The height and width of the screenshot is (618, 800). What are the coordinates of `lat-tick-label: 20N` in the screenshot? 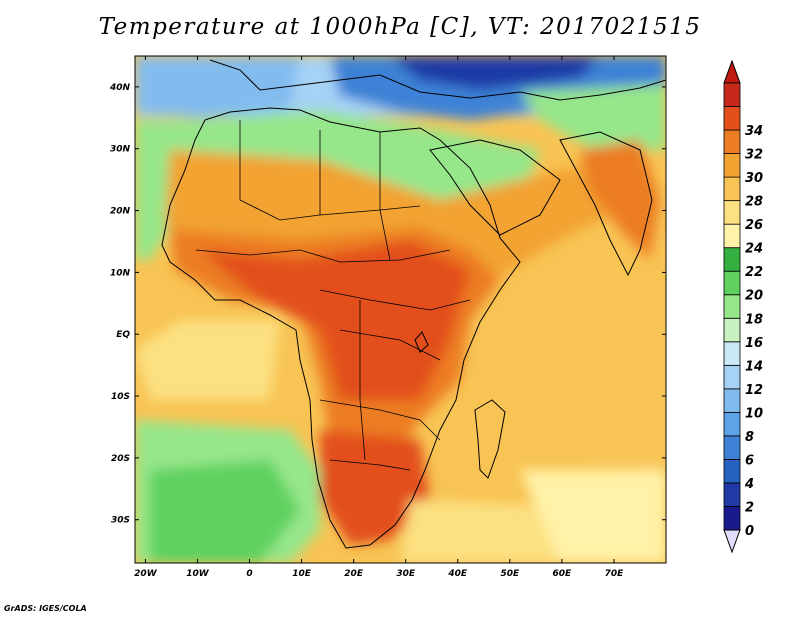 It's located at (120, 212).